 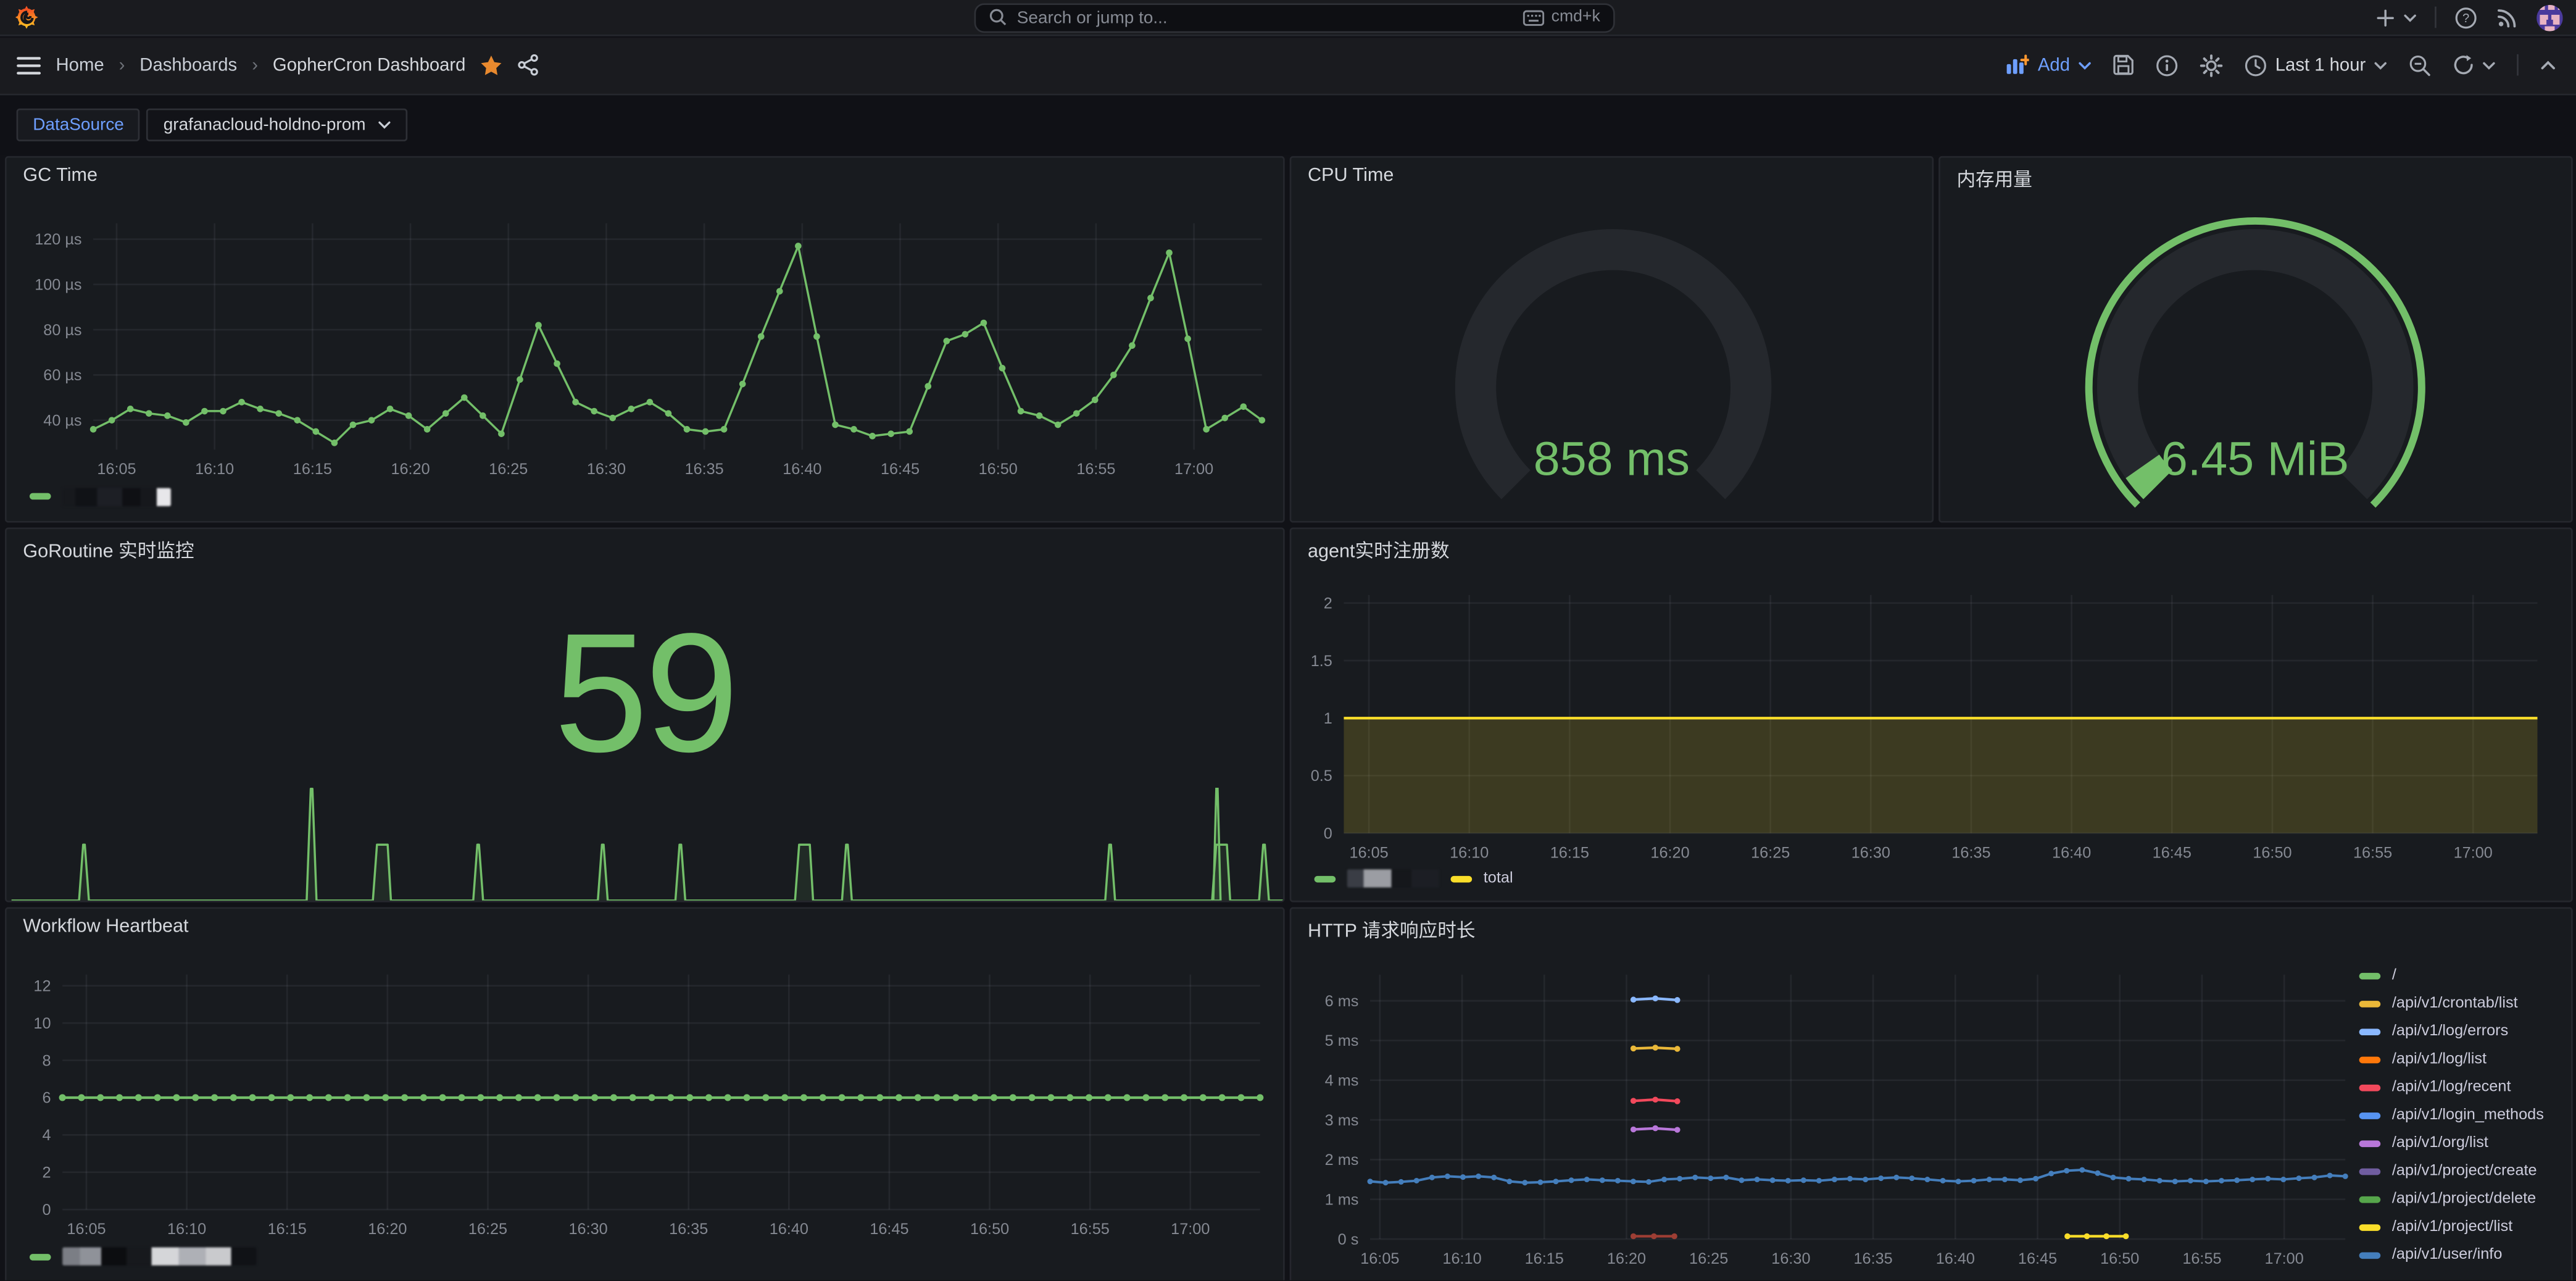 What do you see at coordinates (1342, 1040) in the screenshot?
I see `svg-text: 5 ms` at bounding box center [1342, 1040].